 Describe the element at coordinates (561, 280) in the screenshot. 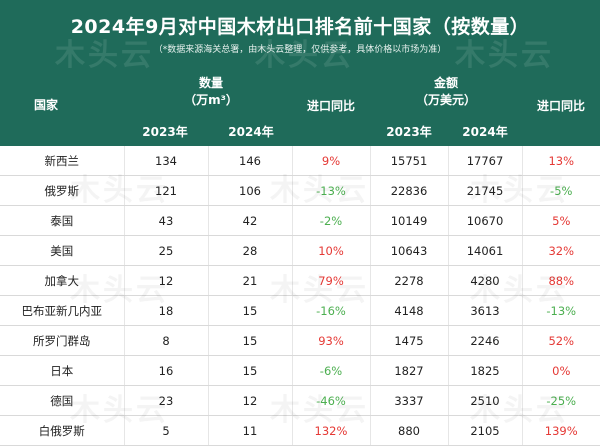

I see `cell-amt-change: 88%` at that location.